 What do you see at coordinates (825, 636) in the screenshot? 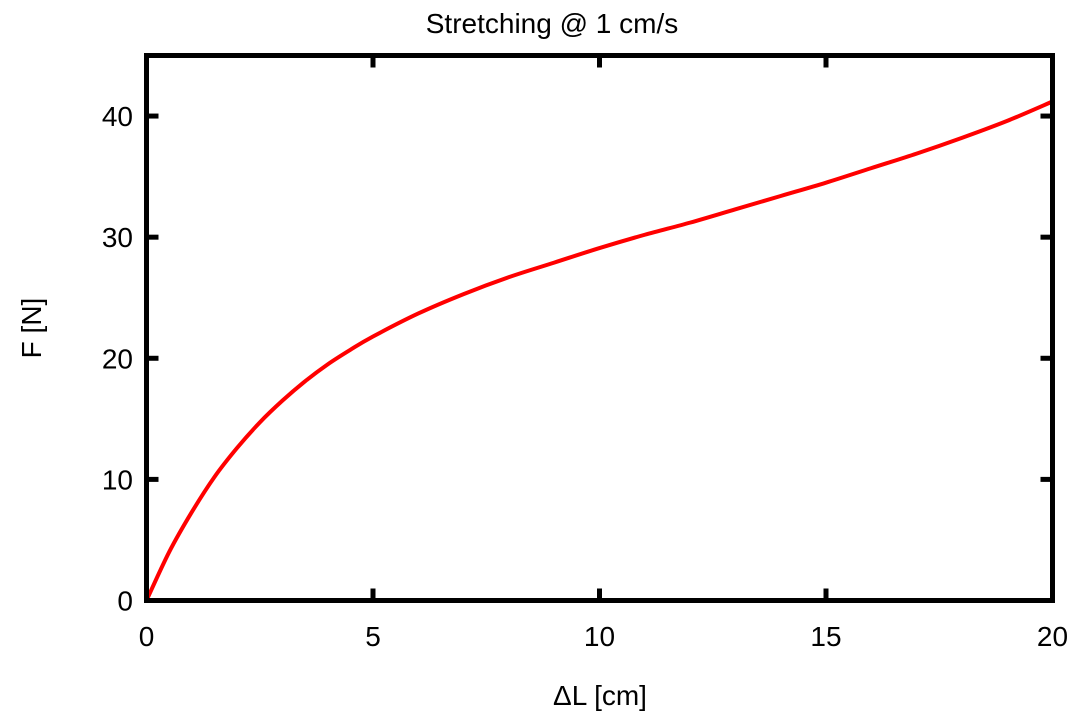
I see `x-tick-label: 15` at bounding box center [825, 636].